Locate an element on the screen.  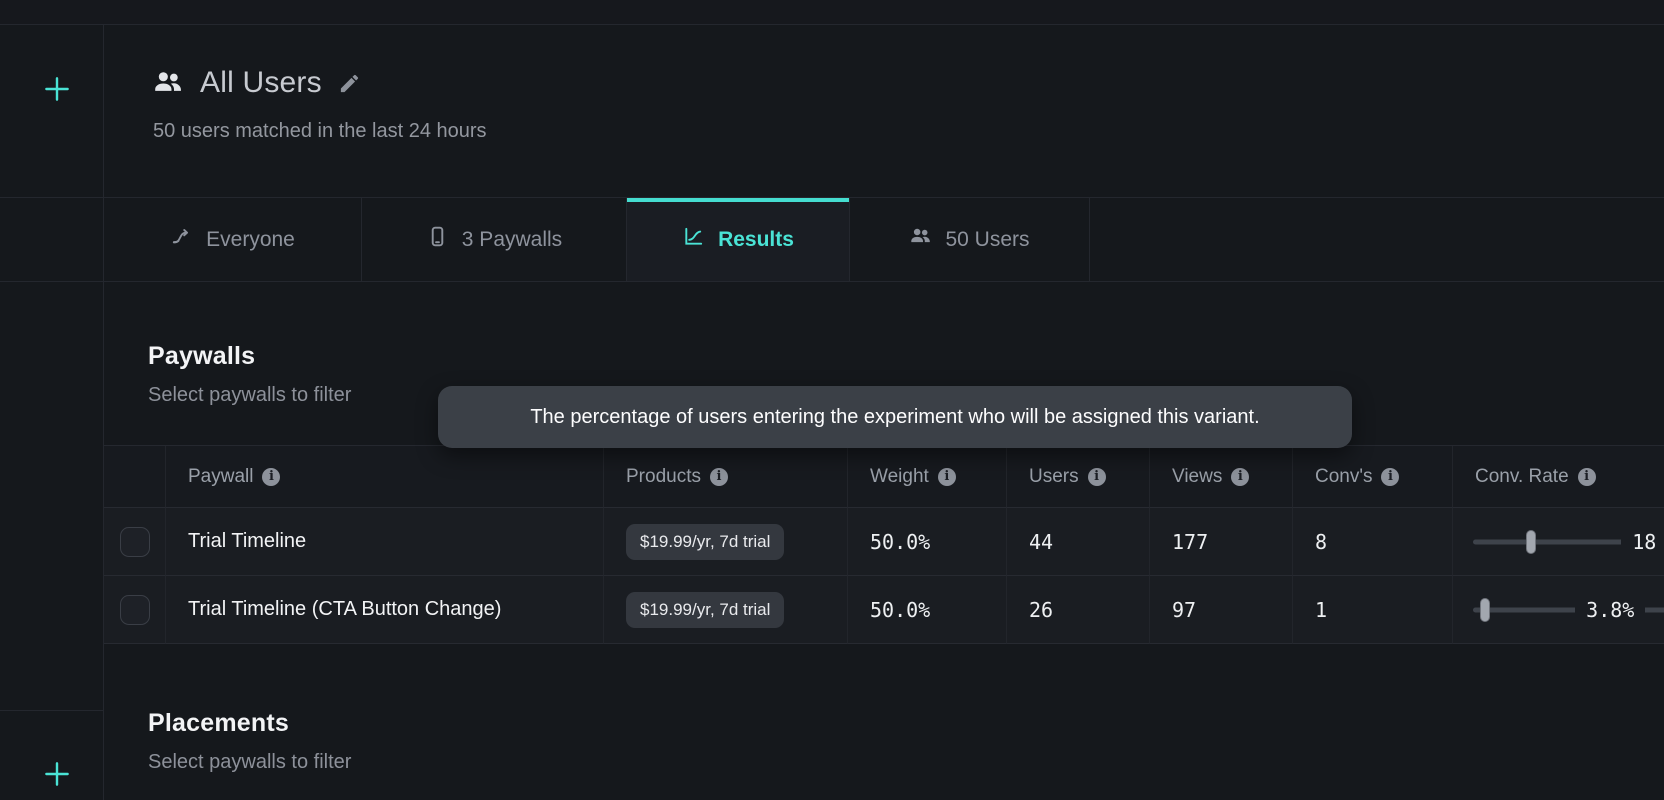
tab-users: 50 Users is located at coordinates (970, 239).